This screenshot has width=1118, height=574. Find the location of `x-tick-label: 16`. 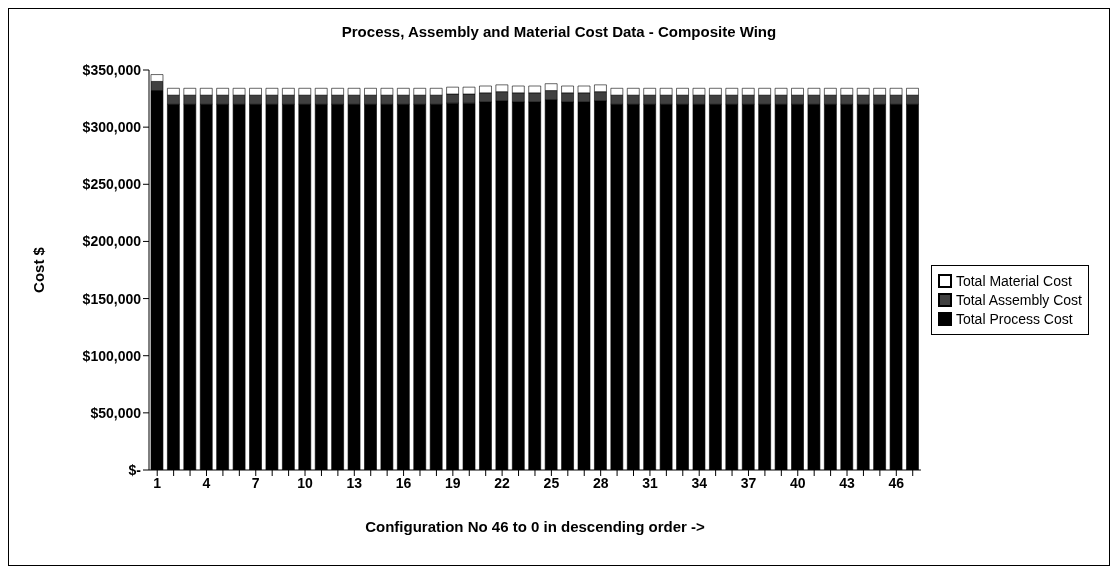

x-tick-label: 16 is located at coordinates (403, 482).